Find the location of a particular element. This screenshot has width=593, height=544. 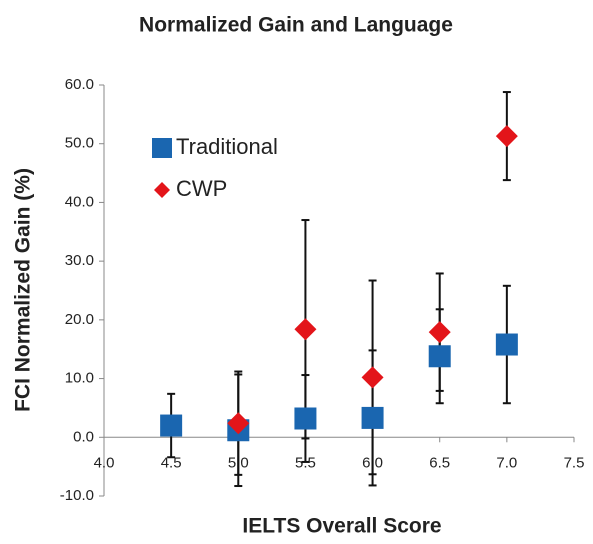

y-tick-label: 10.0 is located at coordinates (79, 378).